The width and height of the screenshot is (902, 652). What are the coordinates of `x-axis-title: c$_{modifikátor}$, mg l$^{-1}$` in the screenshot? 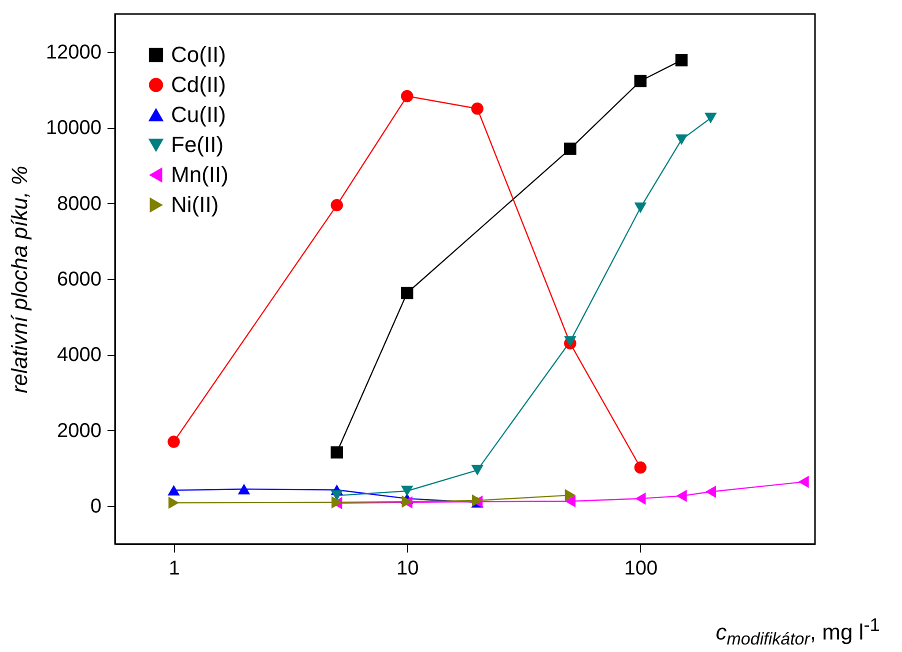 It's located at (798, 632).